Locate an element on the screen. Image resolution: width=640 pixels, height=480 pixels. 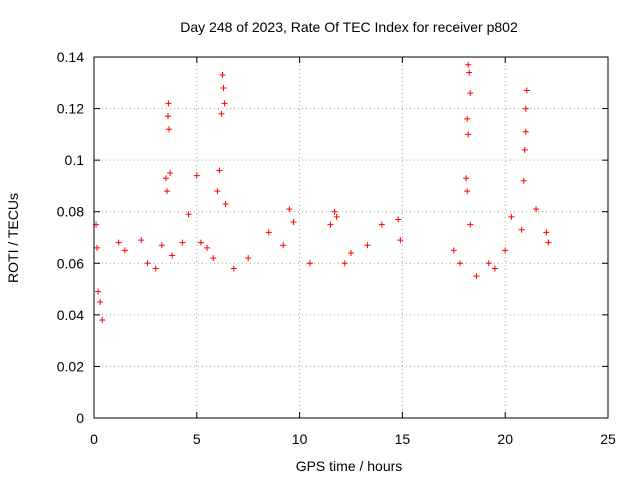
x-axis-label: GPS time / hours is located at coordinates (349, 466).